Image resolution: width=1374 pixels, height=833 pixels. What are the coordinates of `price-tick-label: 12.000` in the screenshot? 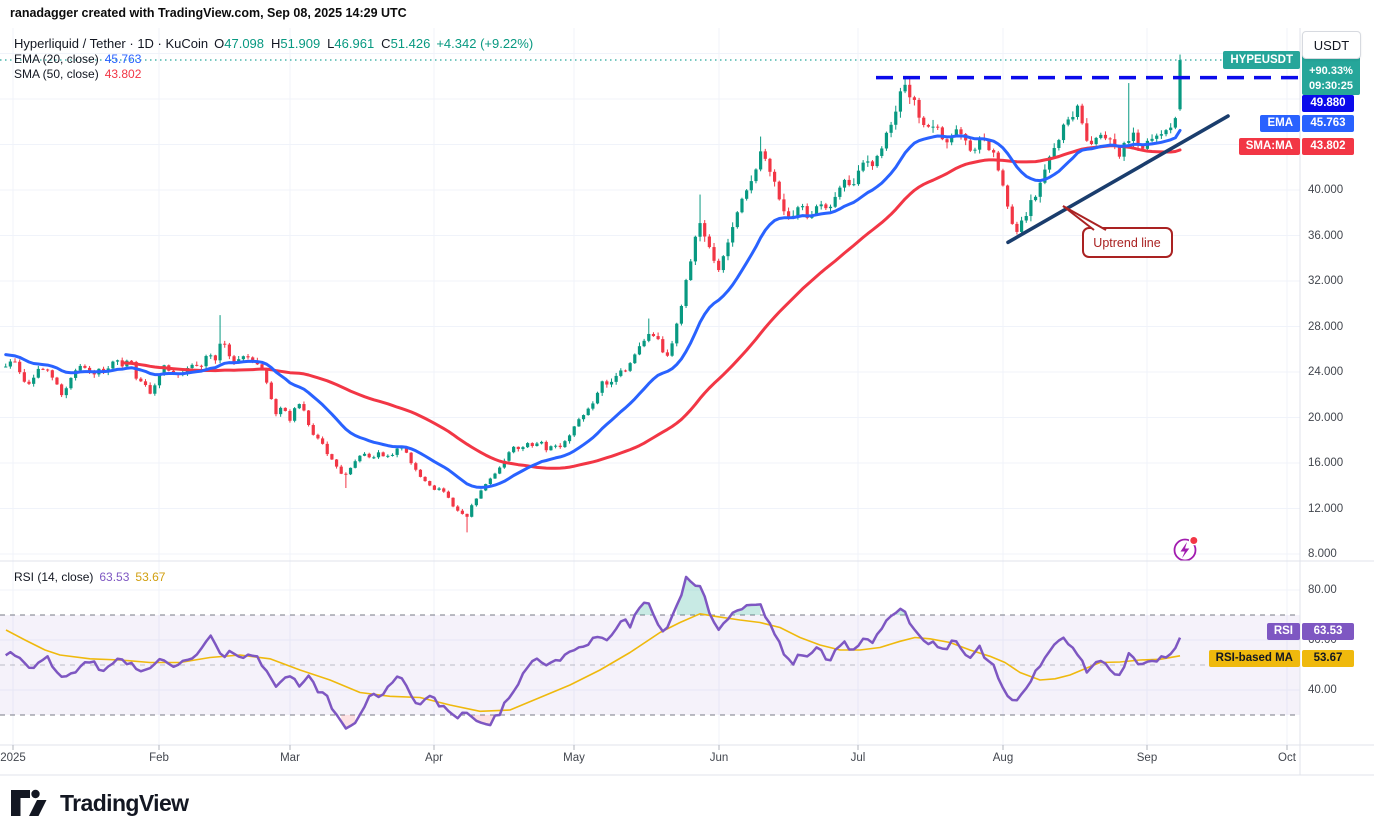 It's located at (1326, 508).